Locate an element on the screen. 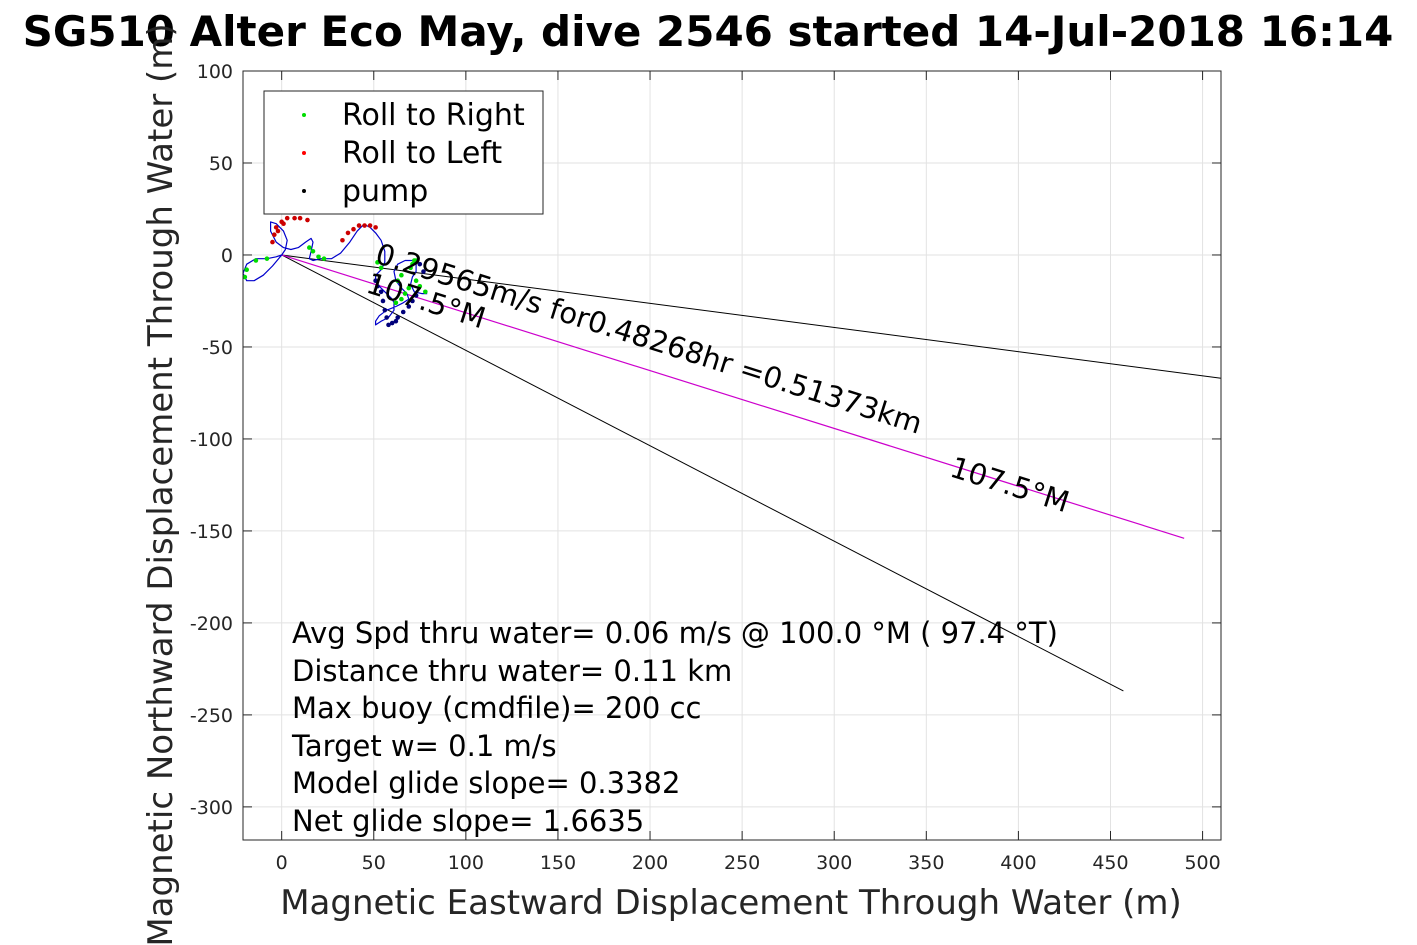 The width and height of the screenshot is (1417, 945). stat-distance: Distance thru water= 0.11 km is located at coordinates (512, 671).